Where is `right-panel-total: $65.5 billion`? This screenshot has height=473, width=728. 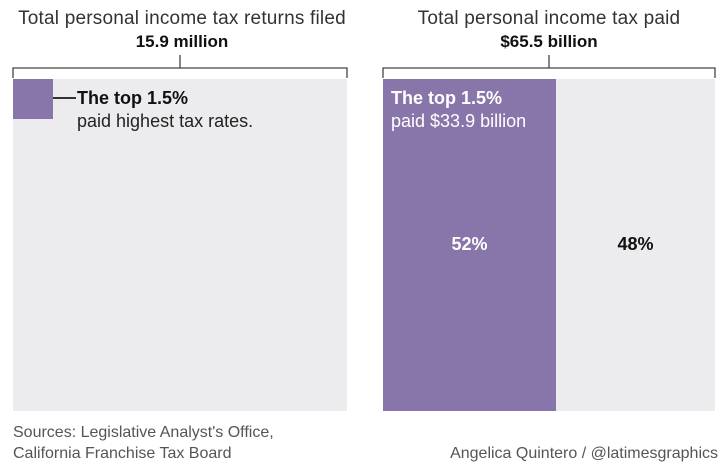
right-panel-total: $65.5 billion is located at coordinates (549, 41).